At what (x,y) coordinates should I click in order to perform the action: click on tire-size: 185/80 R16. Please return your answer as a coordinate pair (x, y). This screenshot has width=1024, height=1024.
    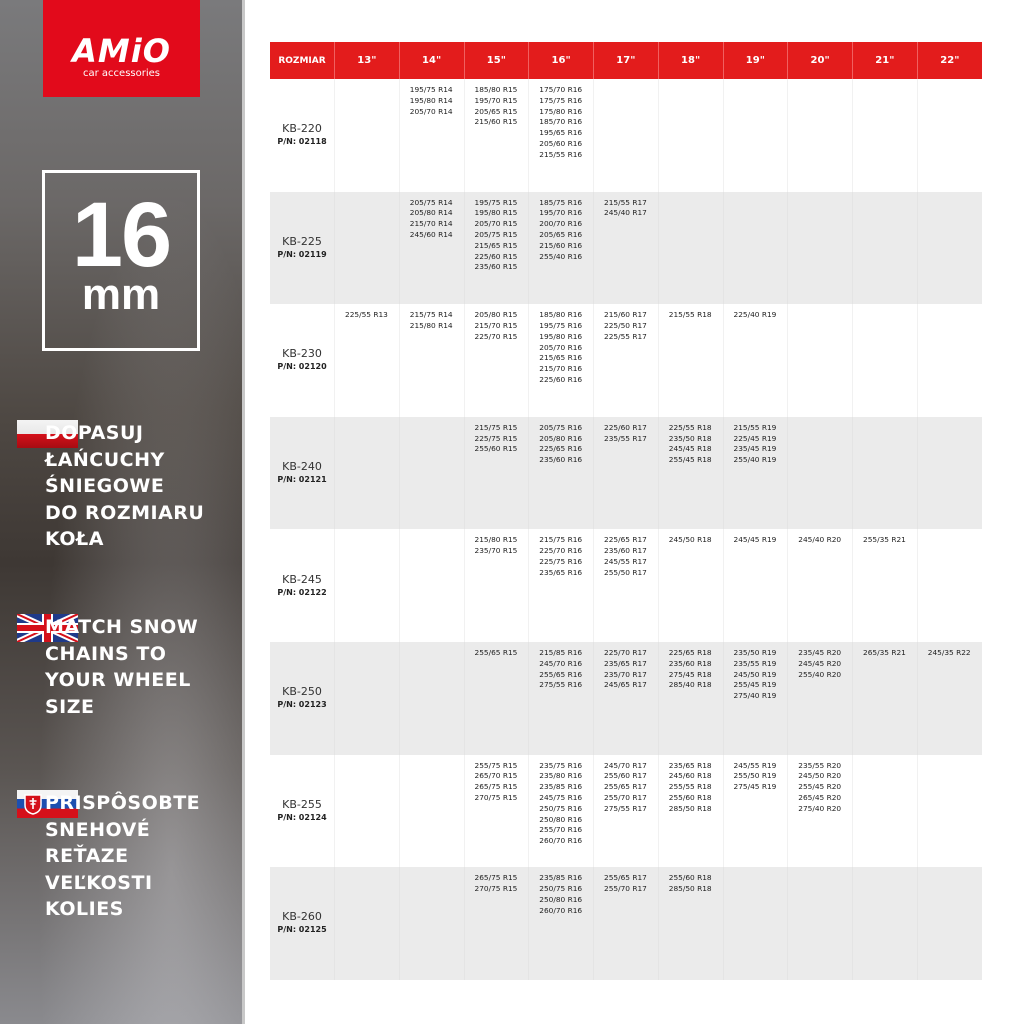
    Looking at the image, I should click on (561, 315).